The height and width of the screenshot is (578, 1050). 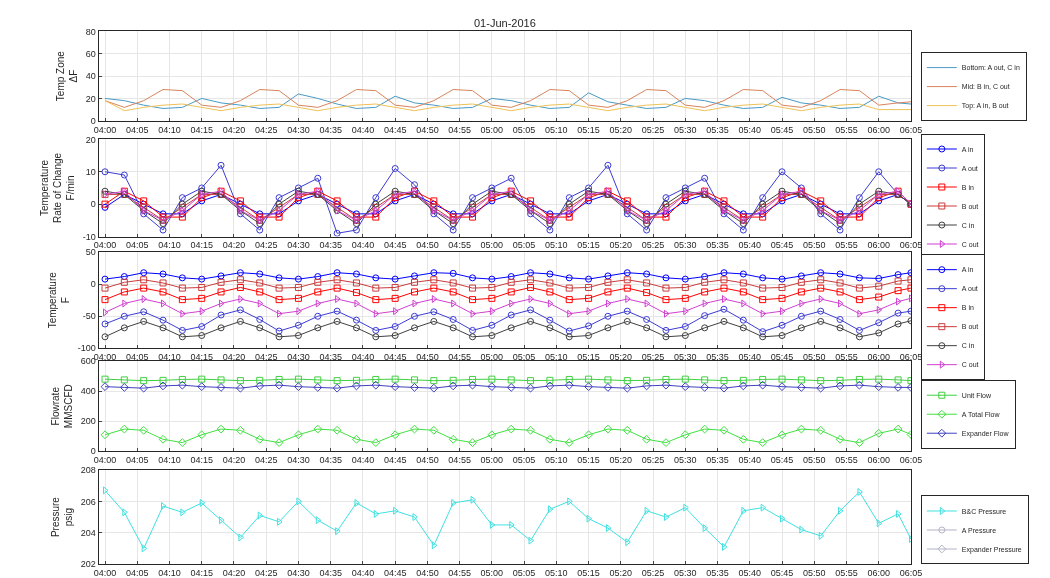 What do you see at coordinates (66, 76) in the screenshot?
I see `y-axis-title: Temp Zone ΔF` at bounding box center [66, 76].